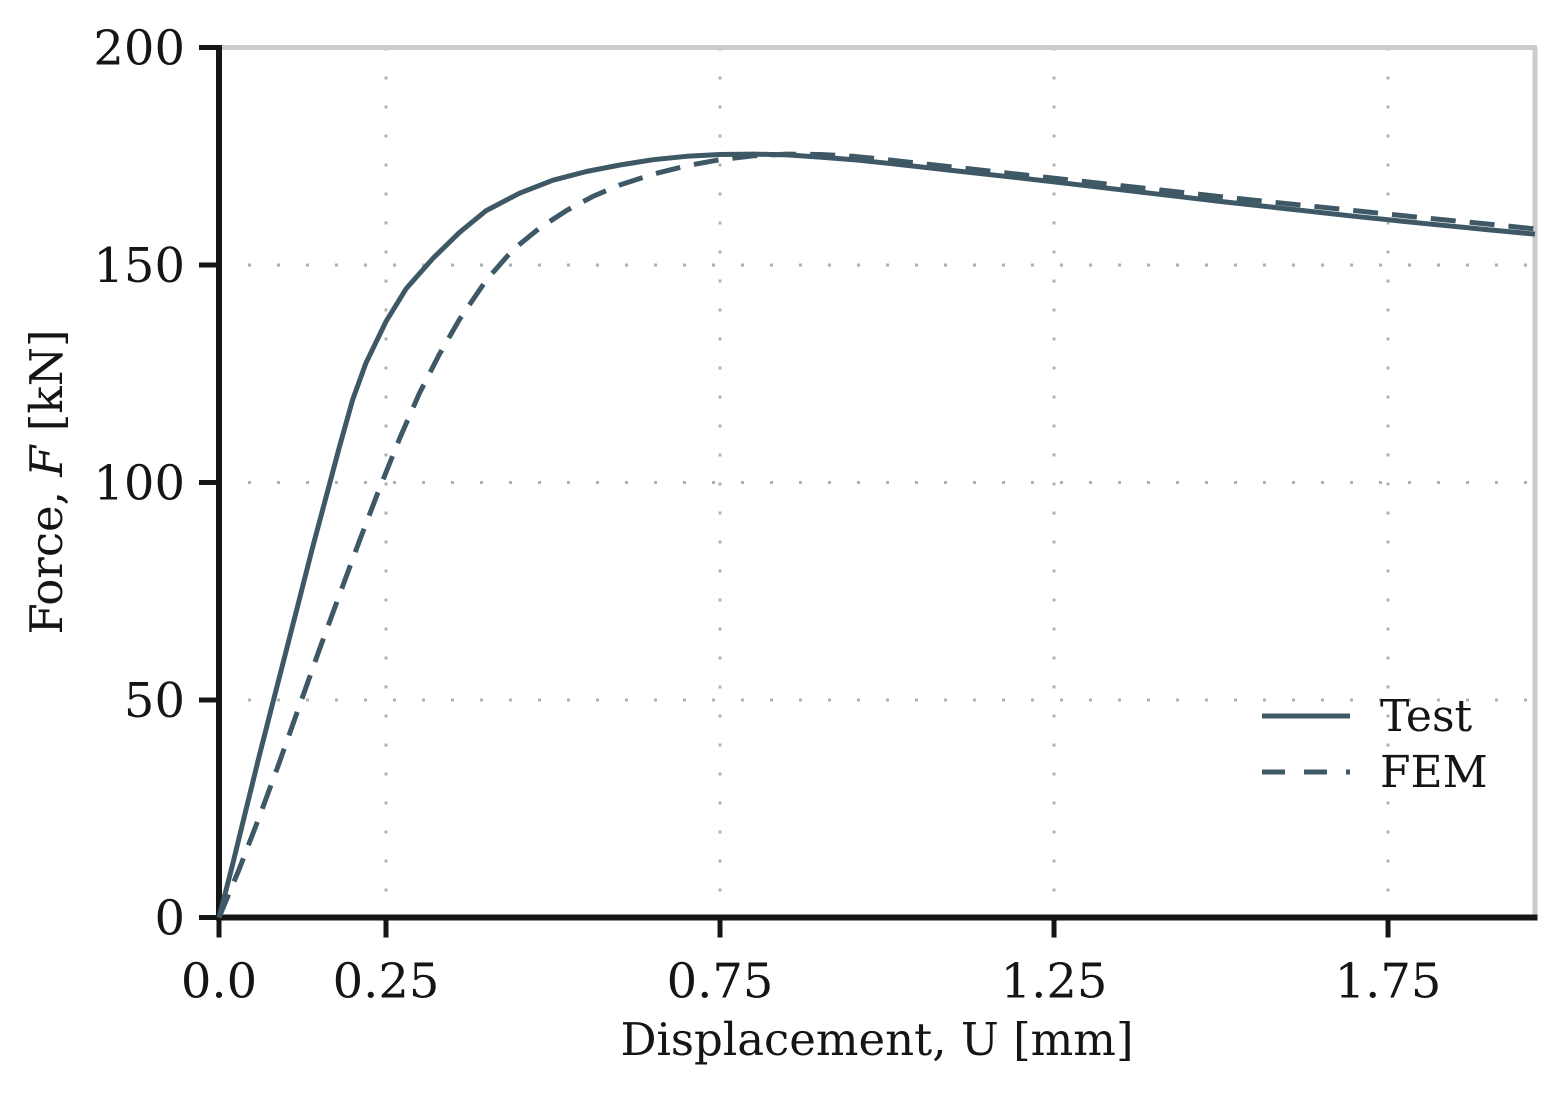  I want to click on x-tick-label: 1.75, so click(1388, 982).